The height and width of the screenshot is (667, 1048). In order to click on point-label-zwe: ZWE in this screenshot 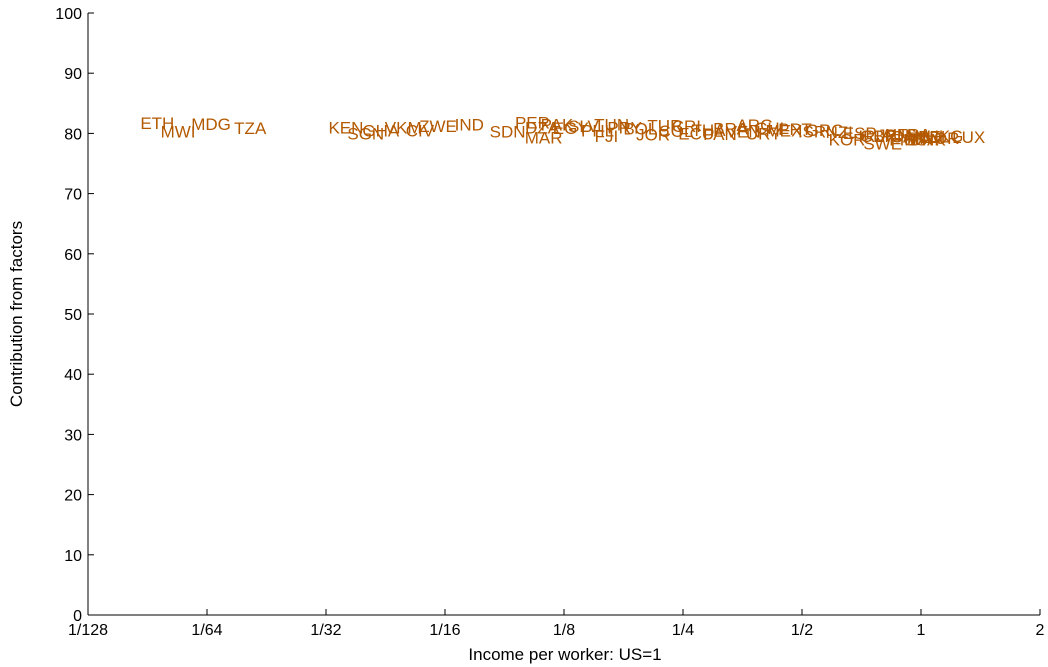, I will do `click(438, 126)`.